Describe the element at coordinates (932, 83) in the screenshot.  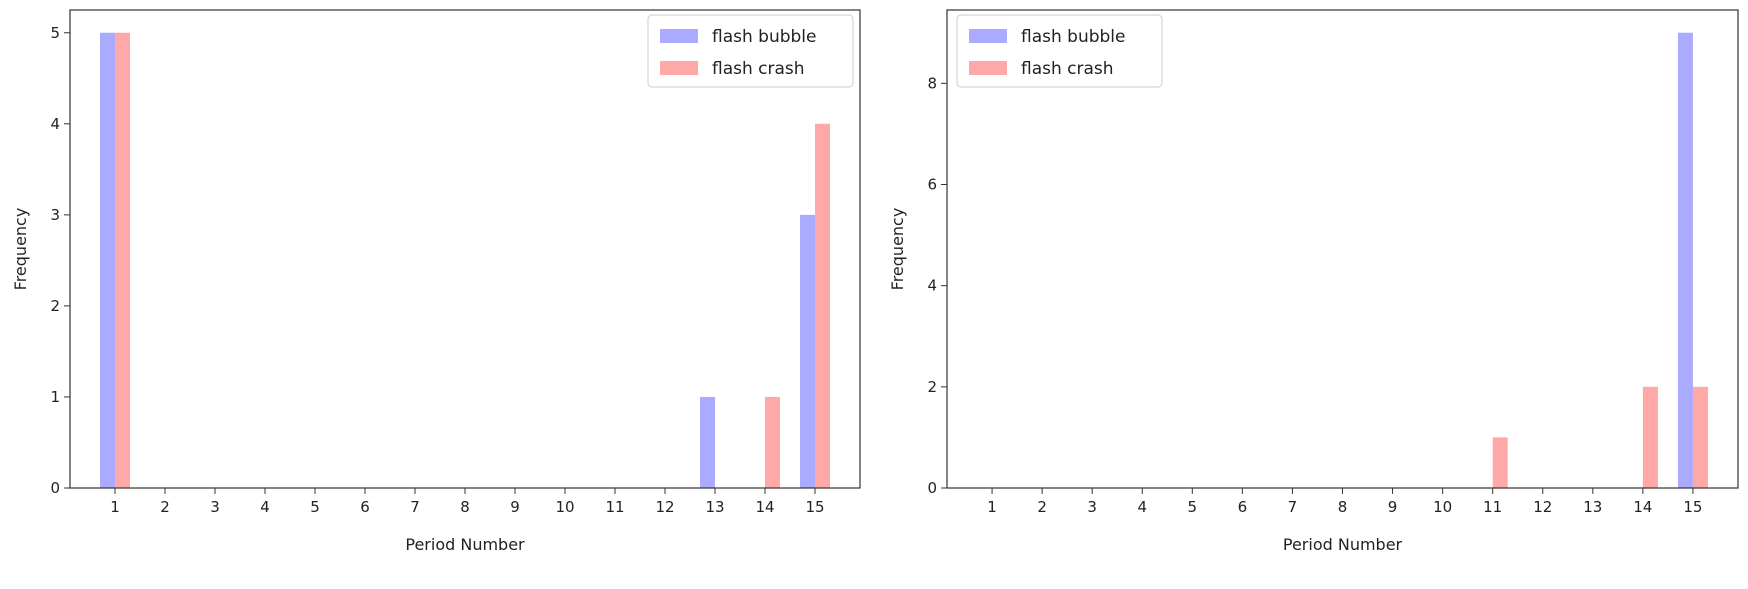
I see `y-tick-label: 8` at that location.